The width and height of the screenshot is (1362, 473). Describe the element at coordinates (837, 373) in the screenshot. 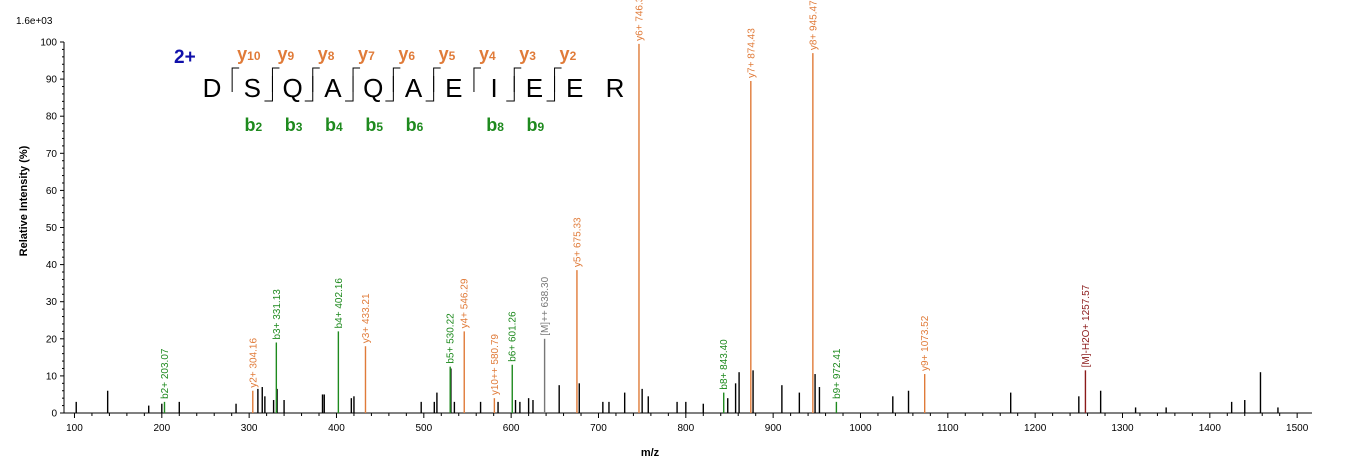

I see `peak-label: b9+ 972.41` at that location.